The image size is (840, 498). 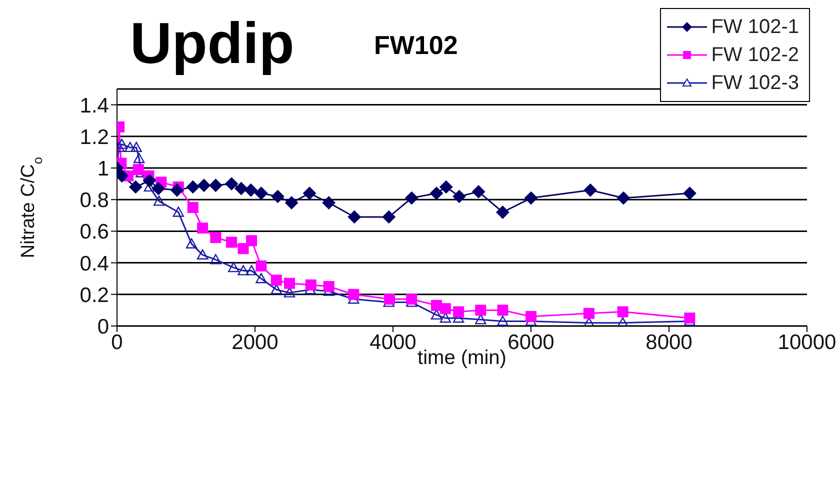 What do you see at coordinates (416, 45) in the screenshot?
I see `chart-subtitle: FW102` at bounding box center [416, 45].